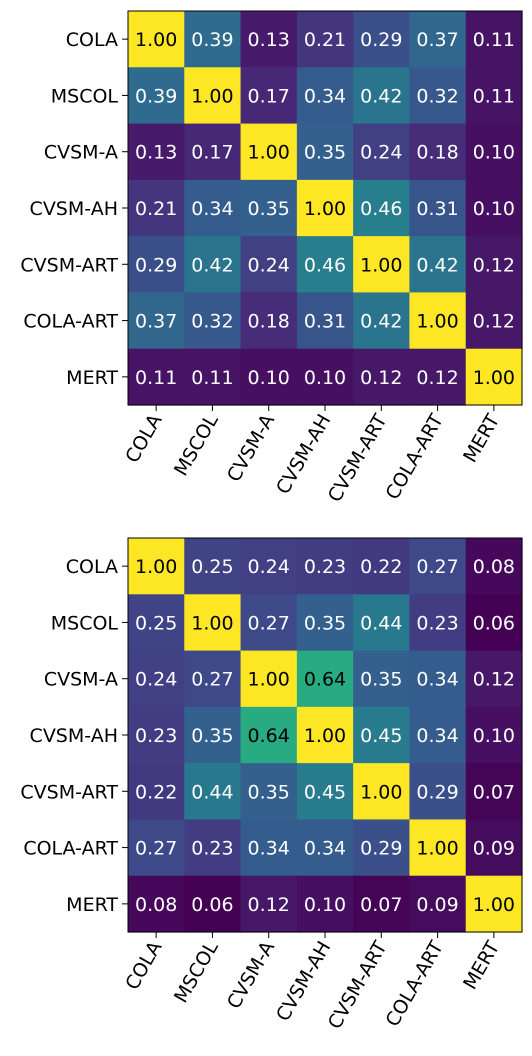 This screenshot has height=1056, width=532. Describe the element at coordinates (269, 849) in the screenshot. I see `value-label-r5-c2: 0.34` at that location.